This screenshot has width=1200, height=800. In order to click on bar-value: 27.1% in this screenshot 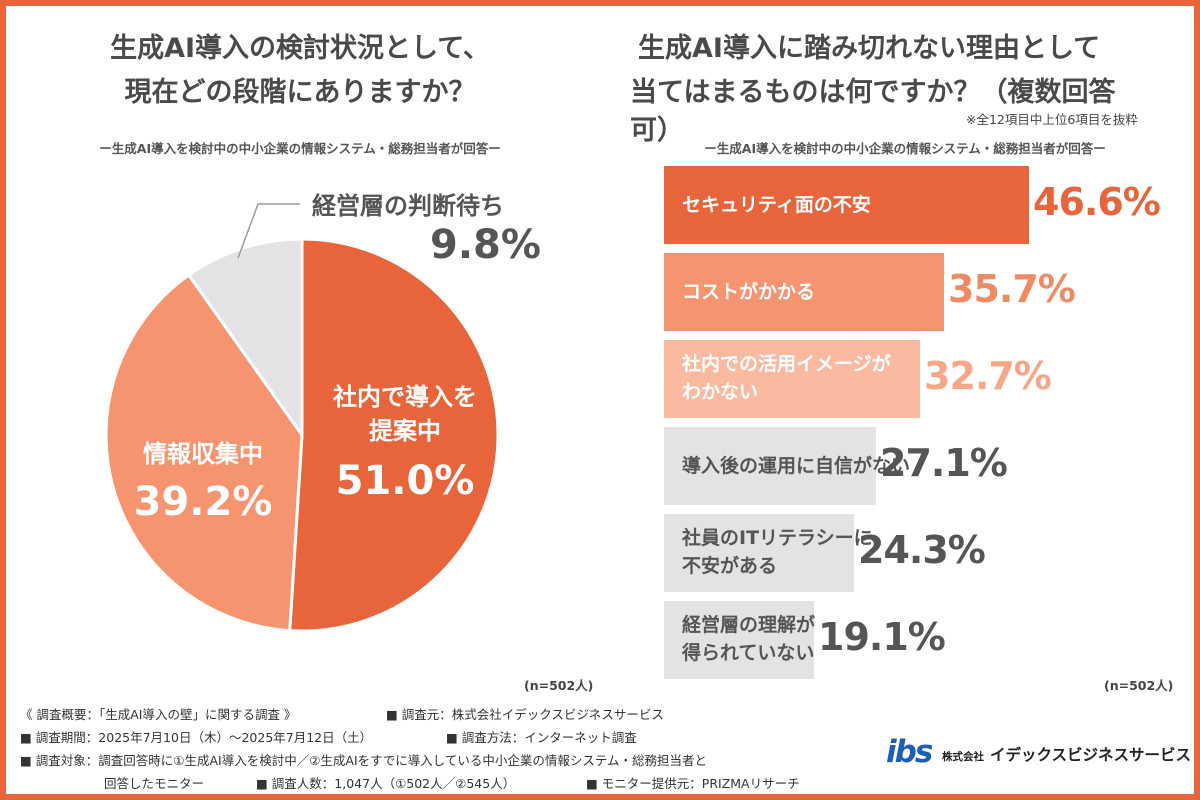, I will do `click(944, 463)`.